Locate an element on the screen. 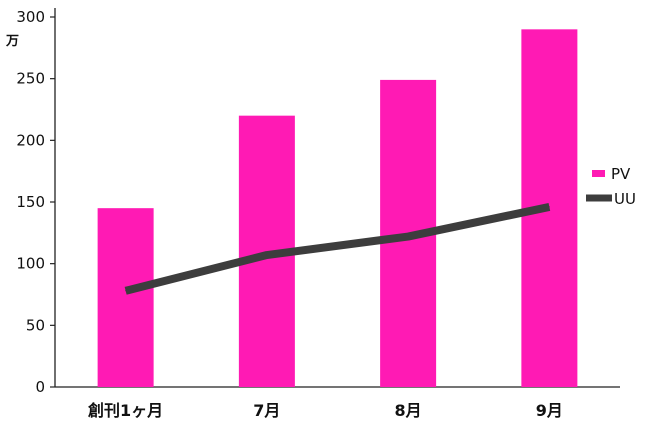 The height and width of the screenshot is (427, 650). legend-swatch-pv is located at coordinates (598, 173).